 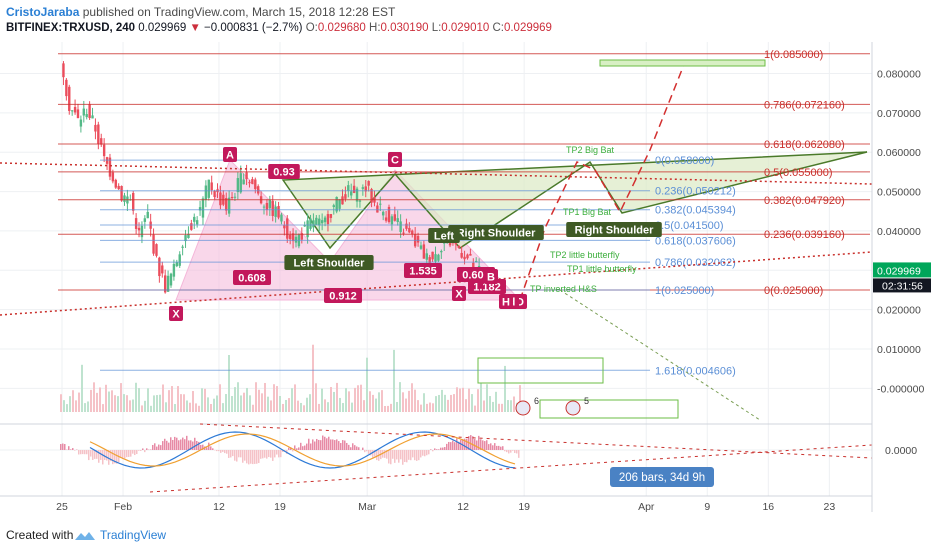 What do you see at coordinates (463, 507) in the screenshot?
I see `time-tick-5: 12` at bounding box center [463, 507].